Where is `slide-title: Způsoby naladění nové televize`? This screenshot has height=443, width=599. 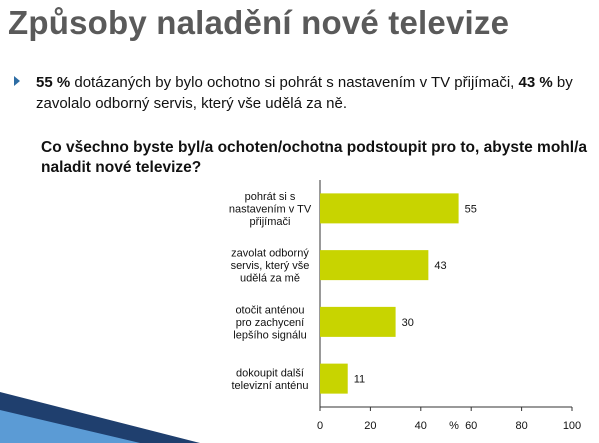 slide-title: Způsoby naladění nové televize is located at coordinates (259, 22).